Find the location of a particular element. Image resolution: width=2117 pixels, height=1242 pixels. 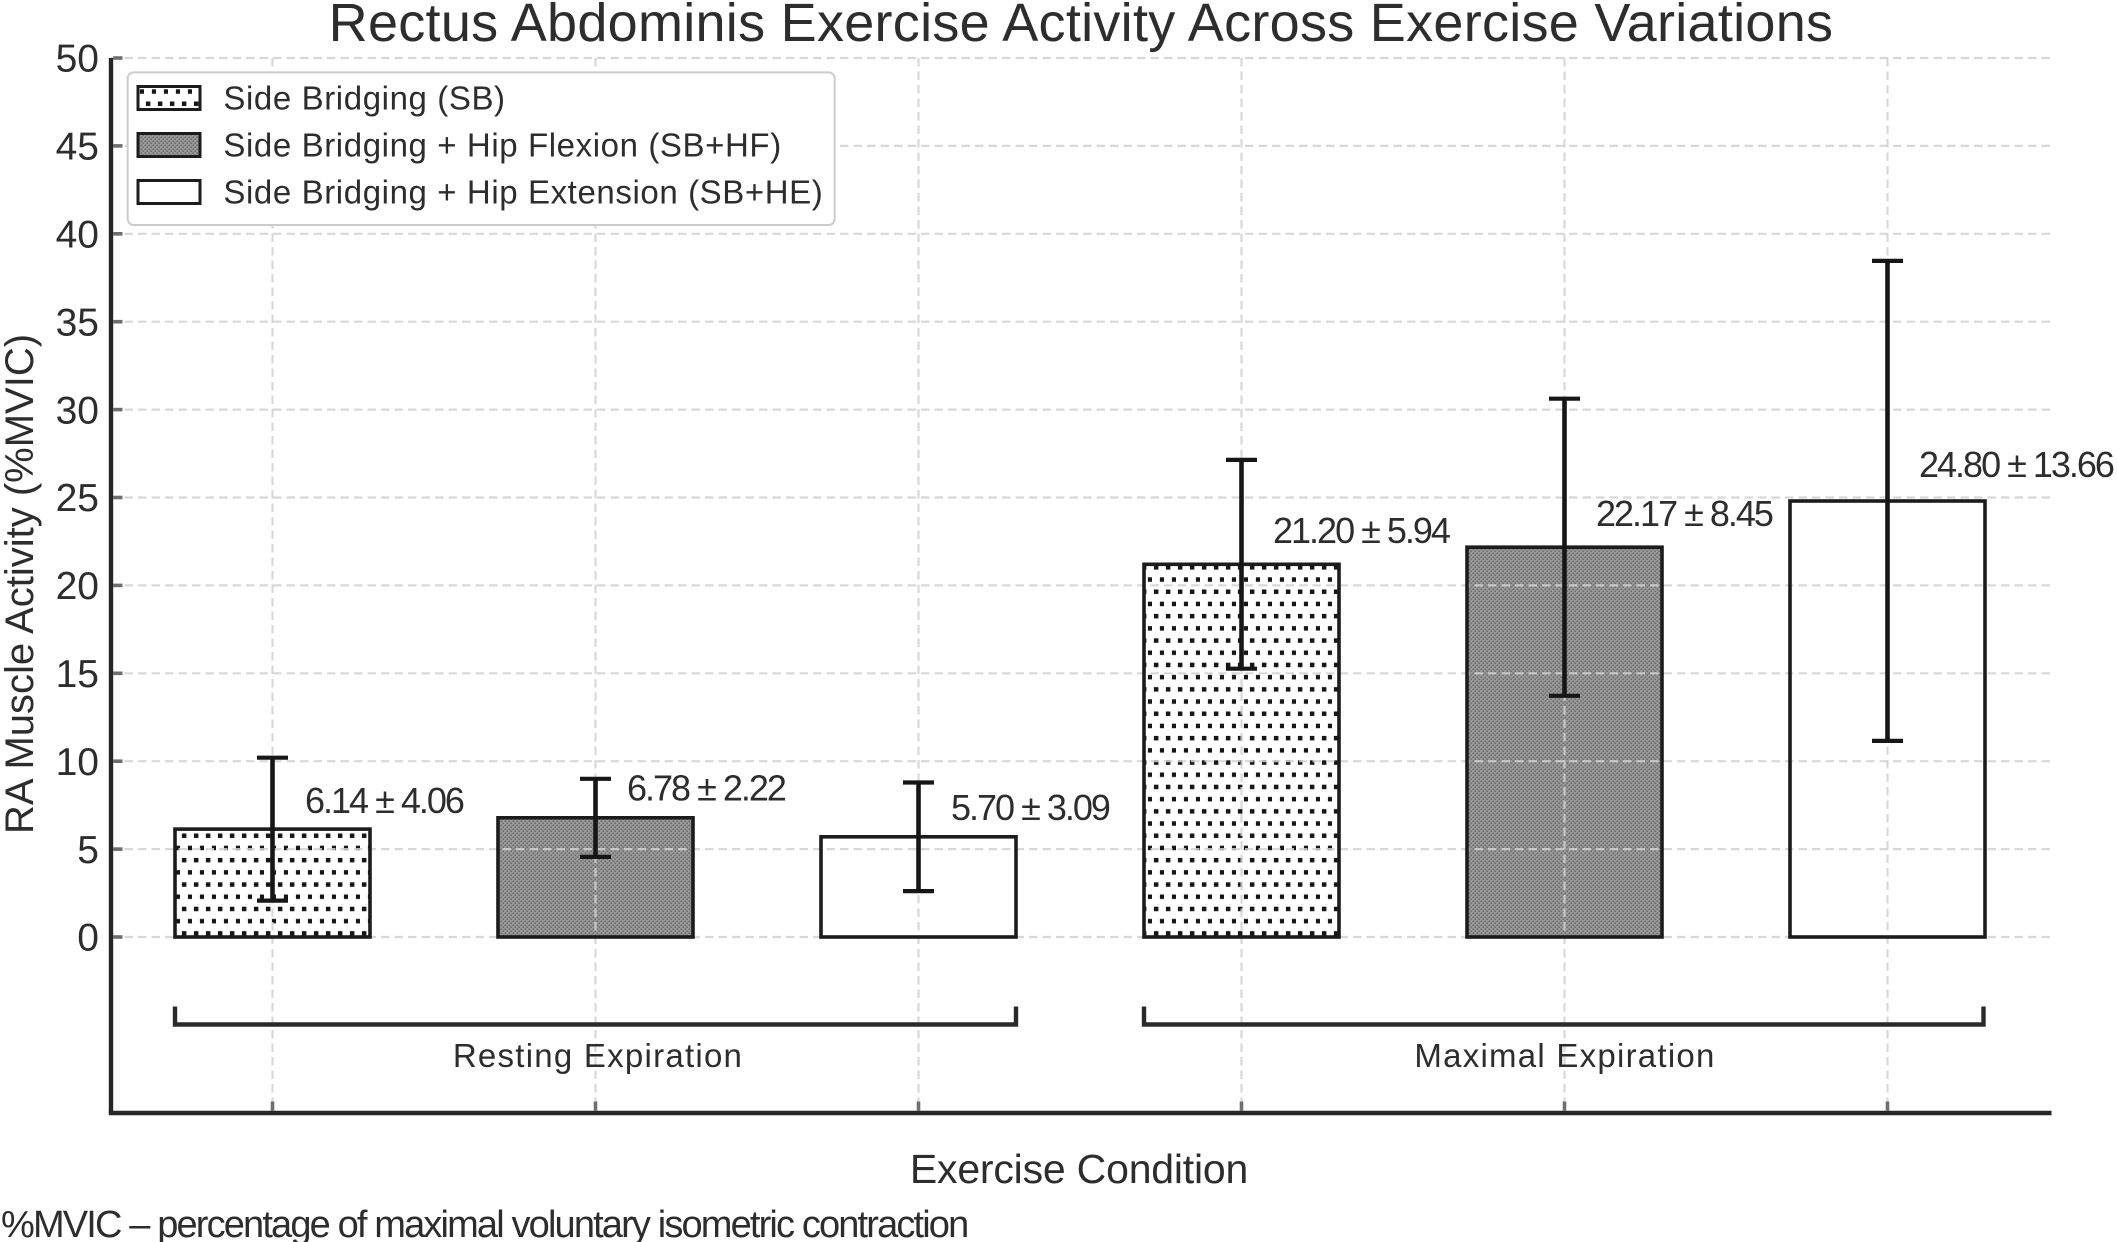

svg-text: 22.17 ± 8.45 is located at coordinates (1684, 513).